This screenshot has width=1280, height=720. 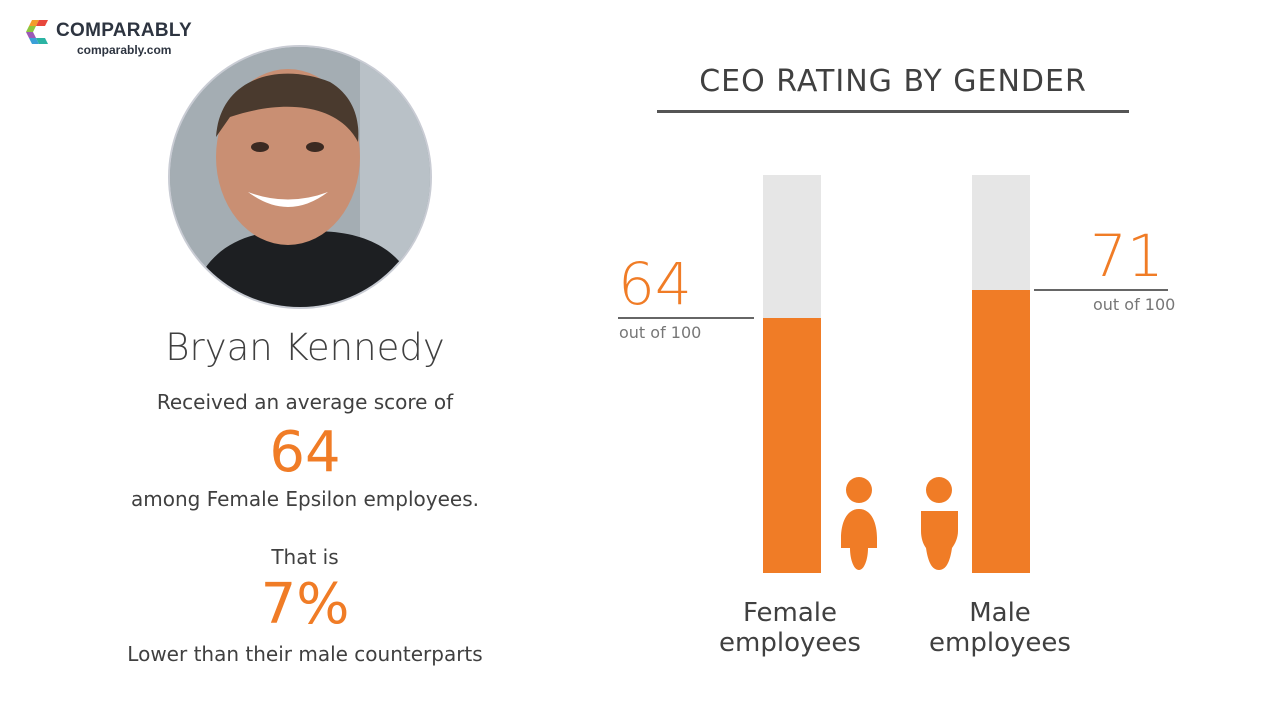 I want to click on comparably-logo: COMPARABLY comparably.com, so click(x=121, y=39).